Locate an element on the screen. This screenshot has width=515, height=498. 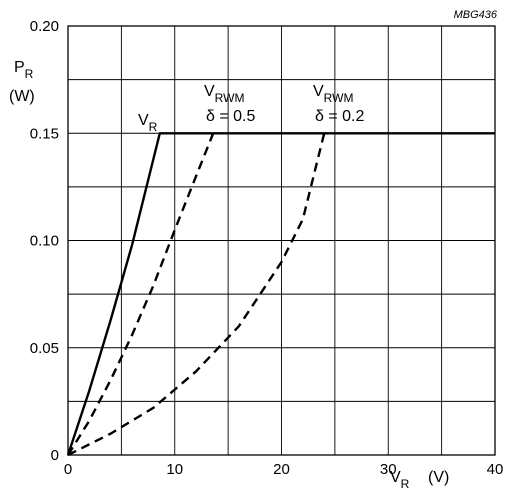
figure-code: MBG436 is located at coordinates (476, 15).